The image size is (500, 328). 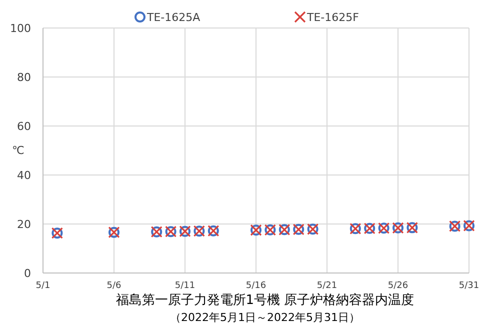 What do you see at coordinates (398, 286) in the screenshot?
I see `x-tick-label: 5/26` at bounding box center [398, 286].